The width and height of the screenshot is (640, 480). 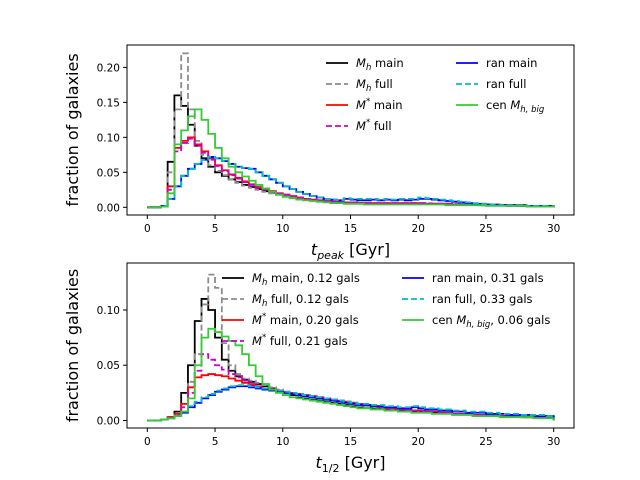 I want to click on legend-label-Ms-main: M* main, 0.20 gals, so click(x=305, y=319).